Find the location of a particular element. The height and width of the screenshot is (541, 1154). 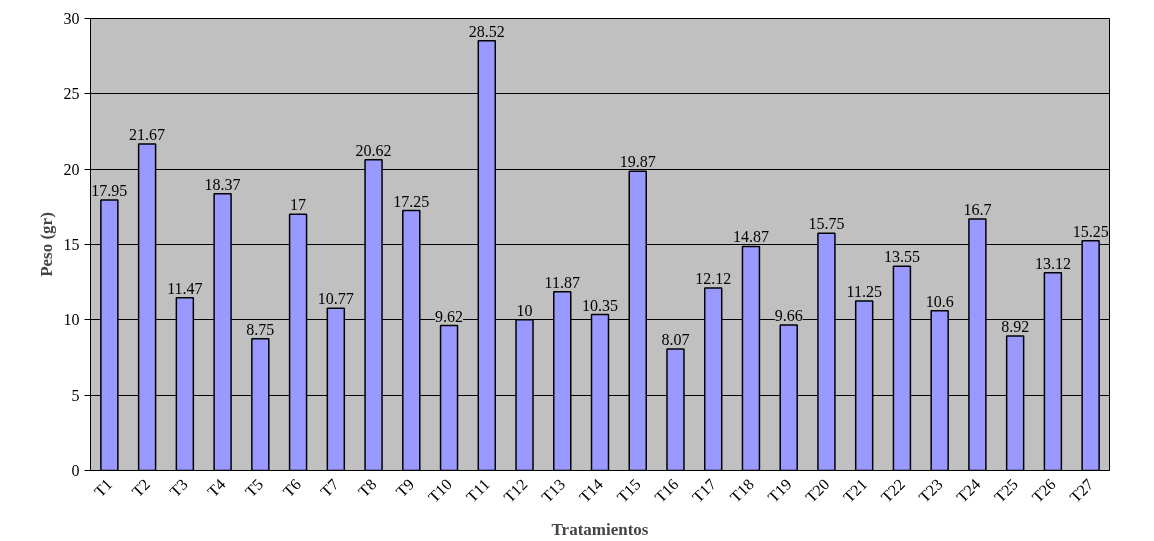

x-tick-label: T12 is located at coordinates (515, 490).